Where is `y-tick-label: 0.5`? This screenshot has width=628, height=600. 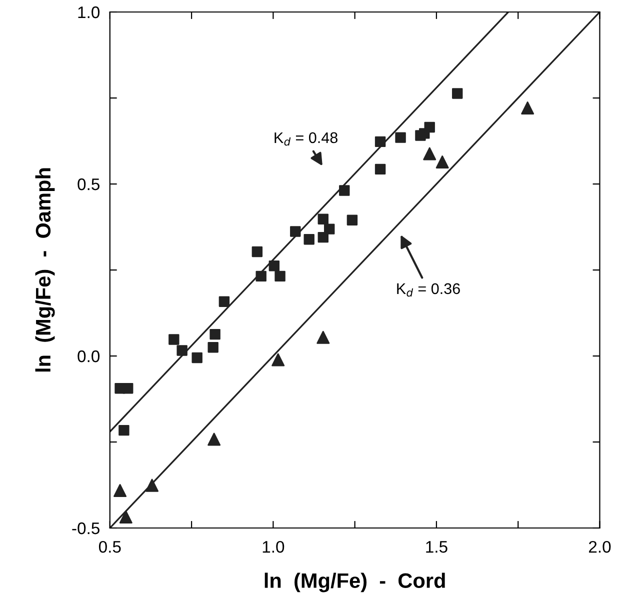 y-tick-label: 0.5 is located at coordinates (89, 184).